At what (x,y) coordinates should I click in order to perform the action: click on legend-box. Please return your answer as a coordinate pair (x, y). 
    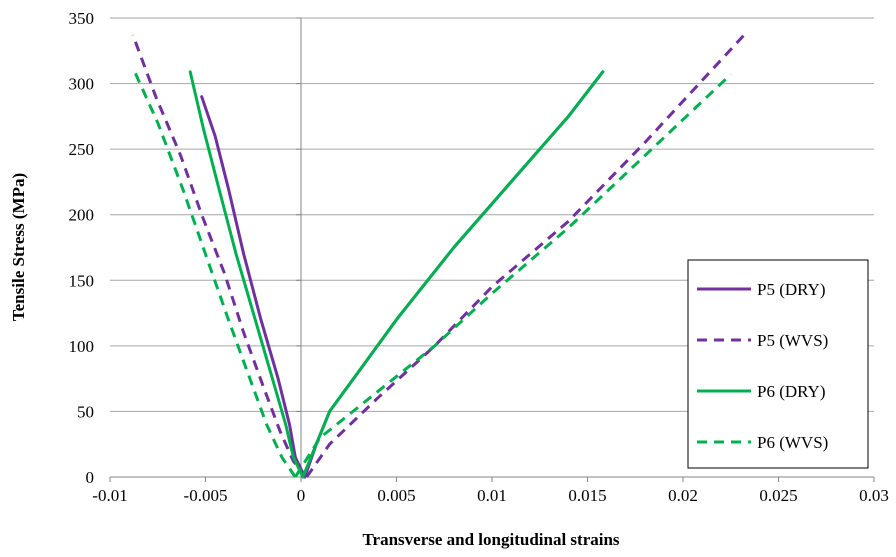
    Looking at the image, I should click on (778, 364).